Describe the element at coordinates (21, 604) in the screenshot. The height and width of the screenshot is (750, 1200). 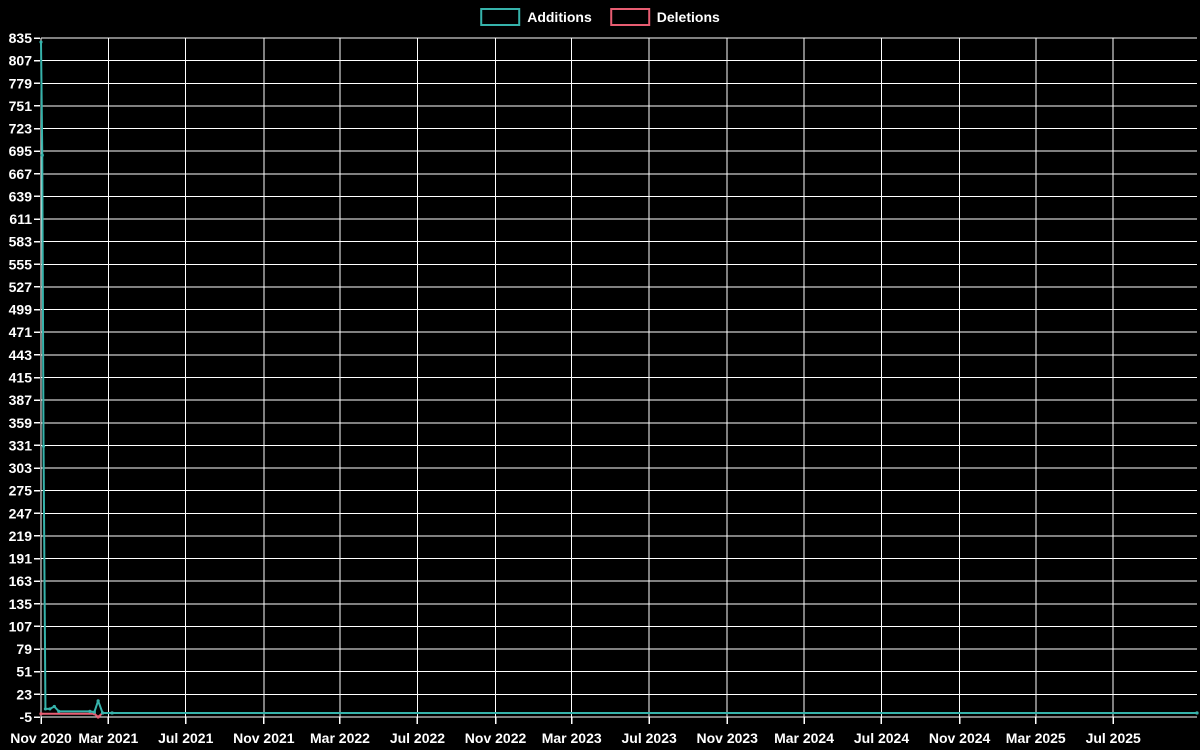
I see `svg-text: 135` at that location.